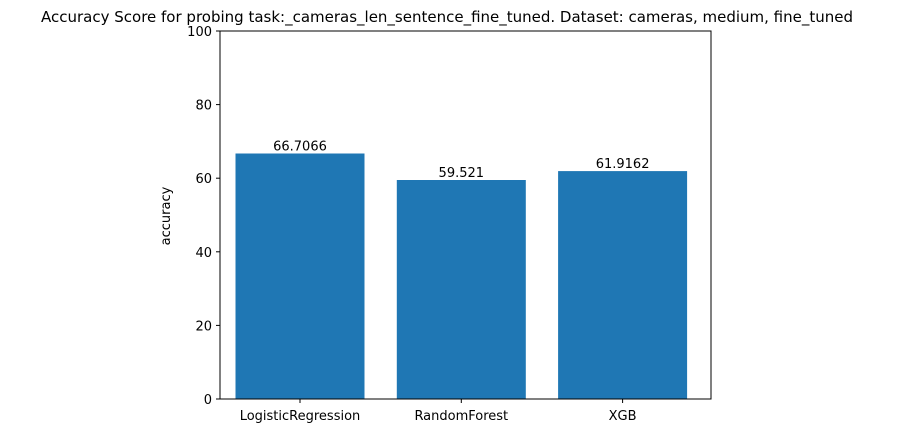 This screenshot has width=923, height=437. Describe the element at coordinates (461, 289) in the screenshot. I see `bar-randomforest` at that location.